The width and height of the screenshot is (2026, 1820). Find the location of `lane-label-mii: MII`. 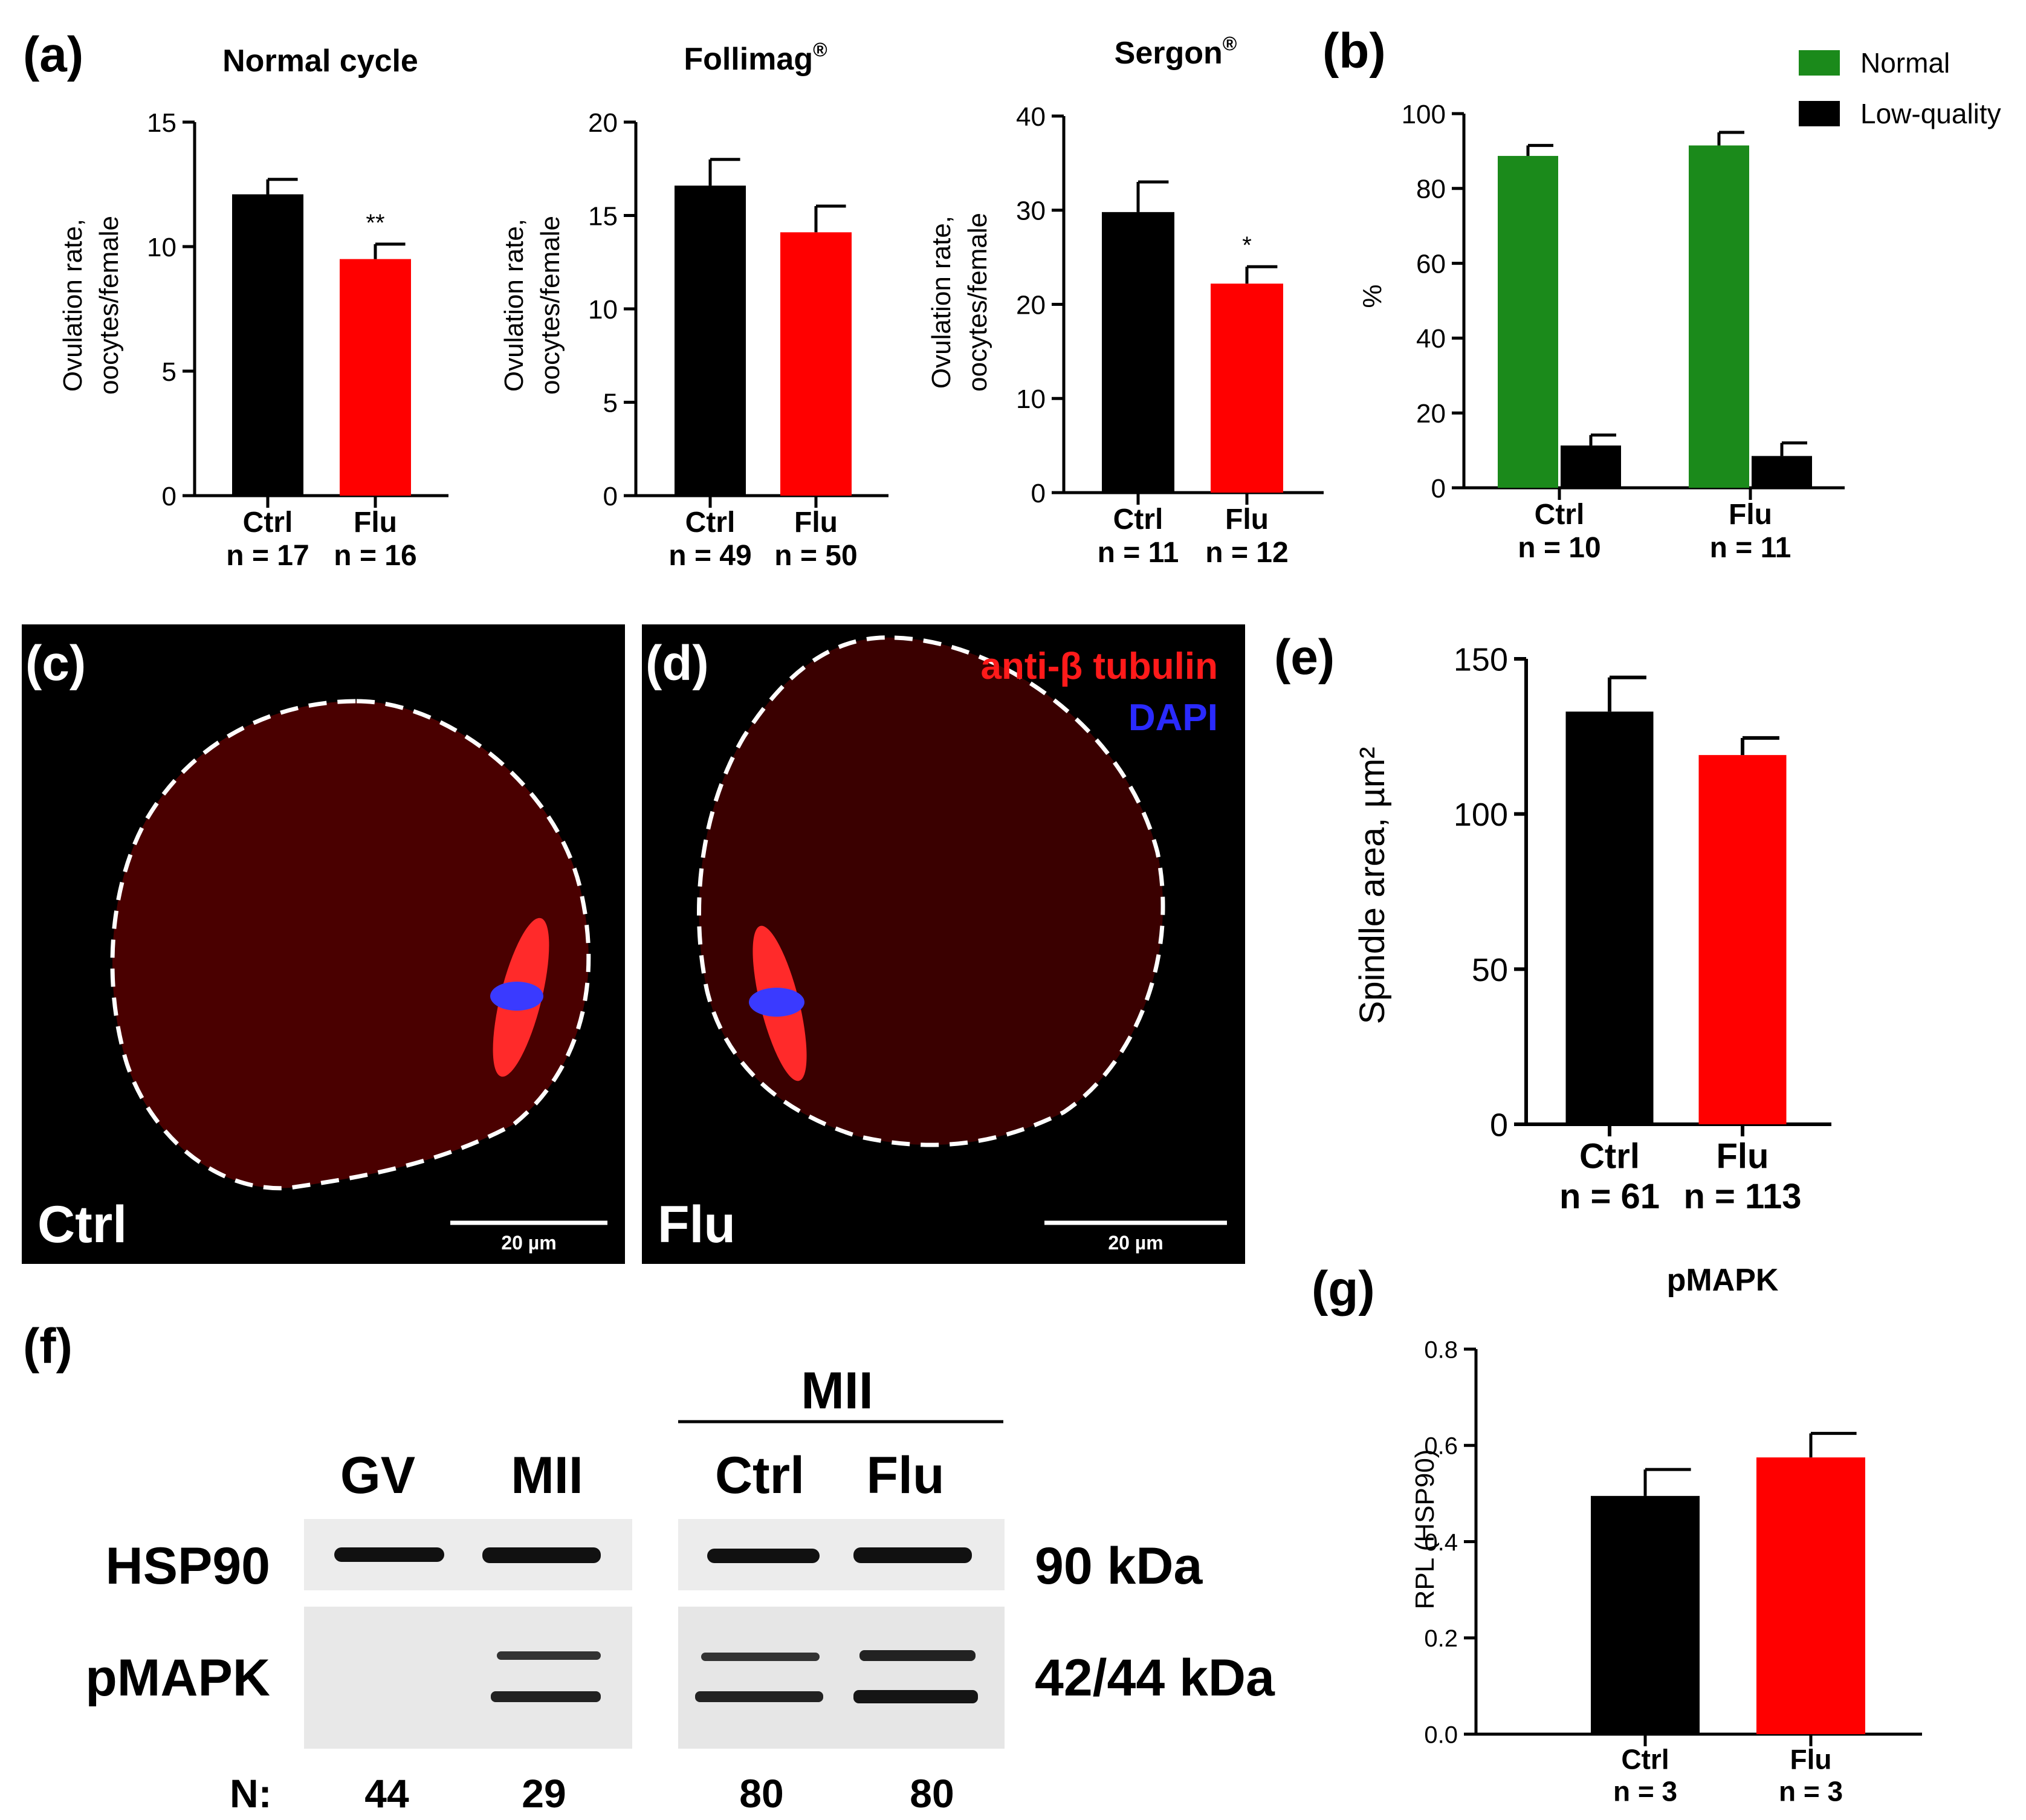

lane-label-mii: MII is located at coordinates (547, 1475).